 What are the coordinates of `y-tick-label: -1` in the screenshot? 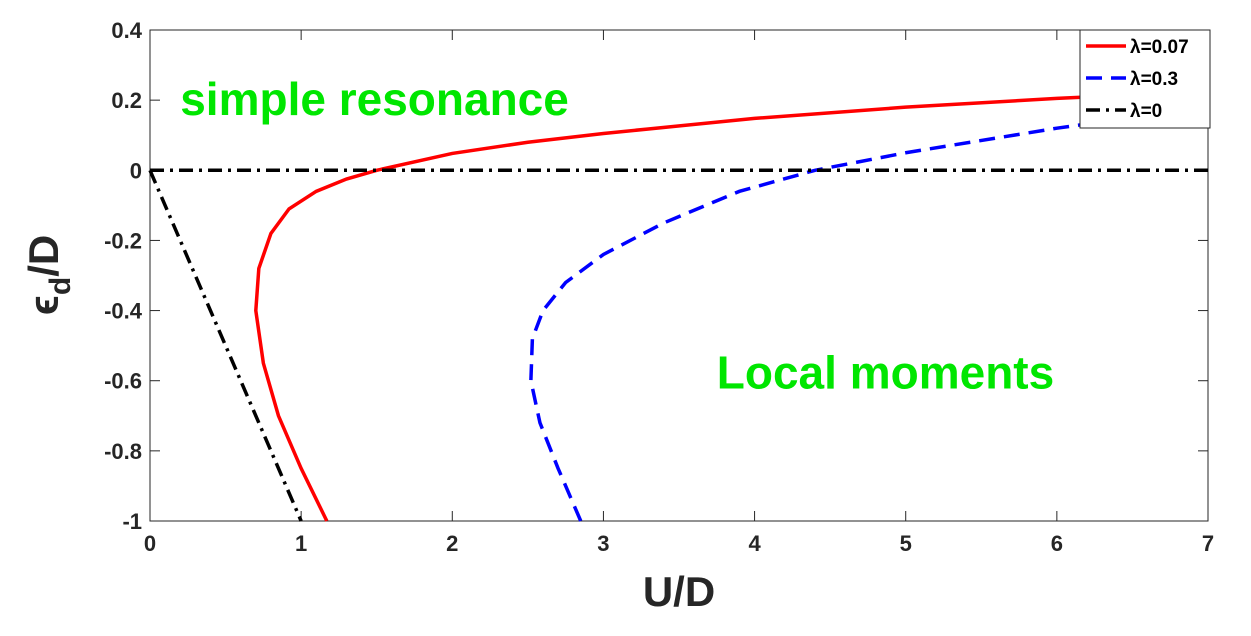 It's located at (132, 521).